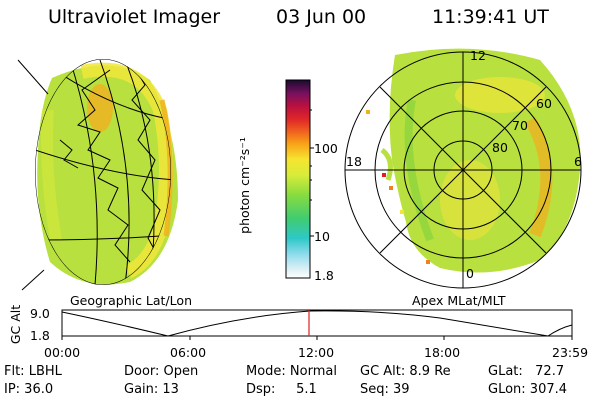 Image resolution: width=600 pixels, height=400 pixels. Describe the element at coordinates (291, 371) in the screenshot. I see `info-mode: Mode: Normal` at that location.